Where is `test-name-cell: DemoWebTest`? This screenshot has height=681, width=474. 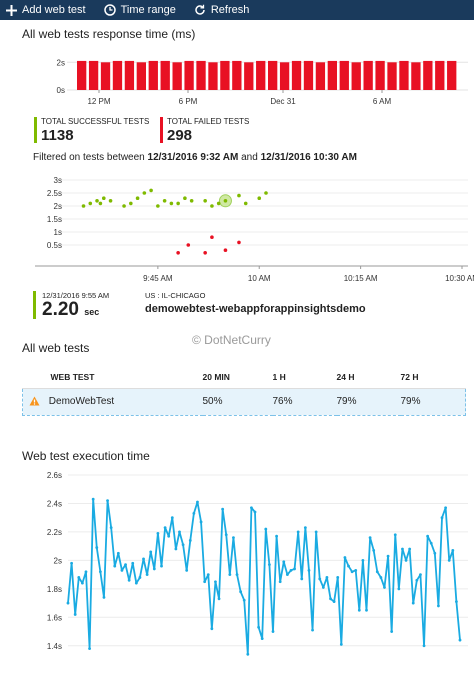
test-name-cell: DemoWebTest is located at coordinates (112, 401).